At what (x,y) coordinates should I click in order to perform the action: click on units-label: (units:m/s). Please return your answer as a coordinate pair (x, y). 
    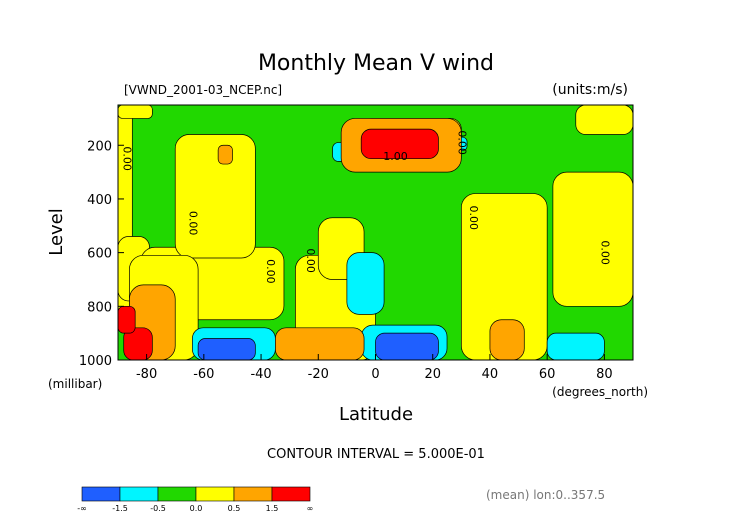
    Looking at the image, I should click on (590, 90).